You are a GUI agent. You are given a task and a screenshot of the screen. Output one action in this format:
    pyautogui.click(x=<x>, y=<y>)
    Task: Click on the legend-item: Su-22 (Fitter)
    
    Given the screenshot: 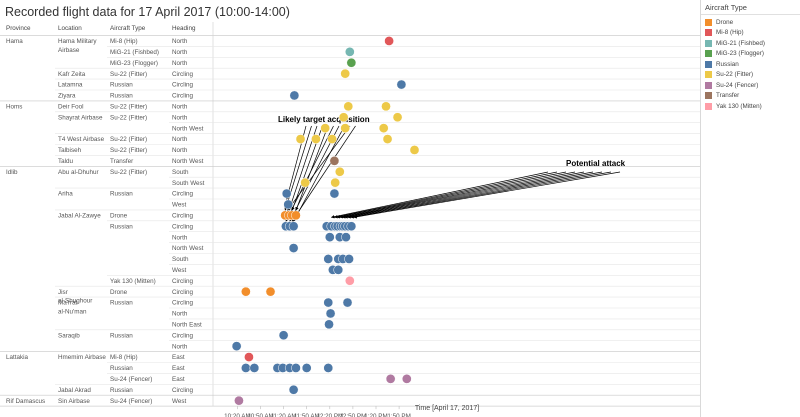 What is the action you would take?
    pyautogui.click(x=750, y=75)
    